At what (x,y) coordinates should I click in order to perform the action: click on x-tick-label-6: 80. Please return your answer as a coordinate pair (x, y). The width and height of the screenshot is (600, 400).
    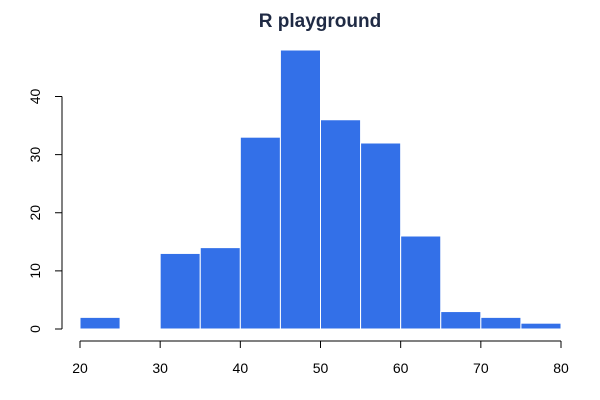
    Looking at the image, I should click on (561, 368).